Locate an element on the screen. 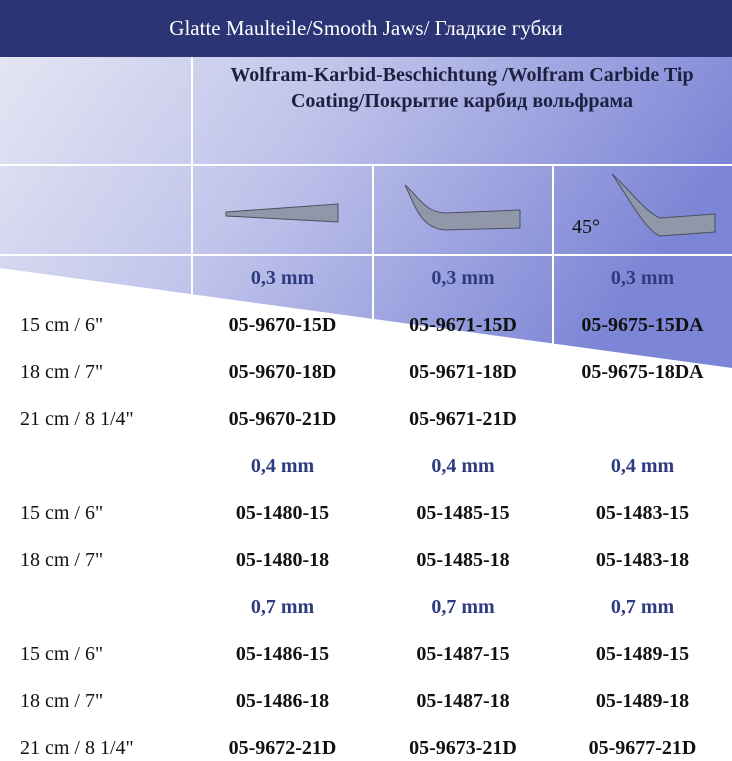 This screenshot has width=732, height=761. article-number: 05-9677-21D is located at coordinates (642, 748).